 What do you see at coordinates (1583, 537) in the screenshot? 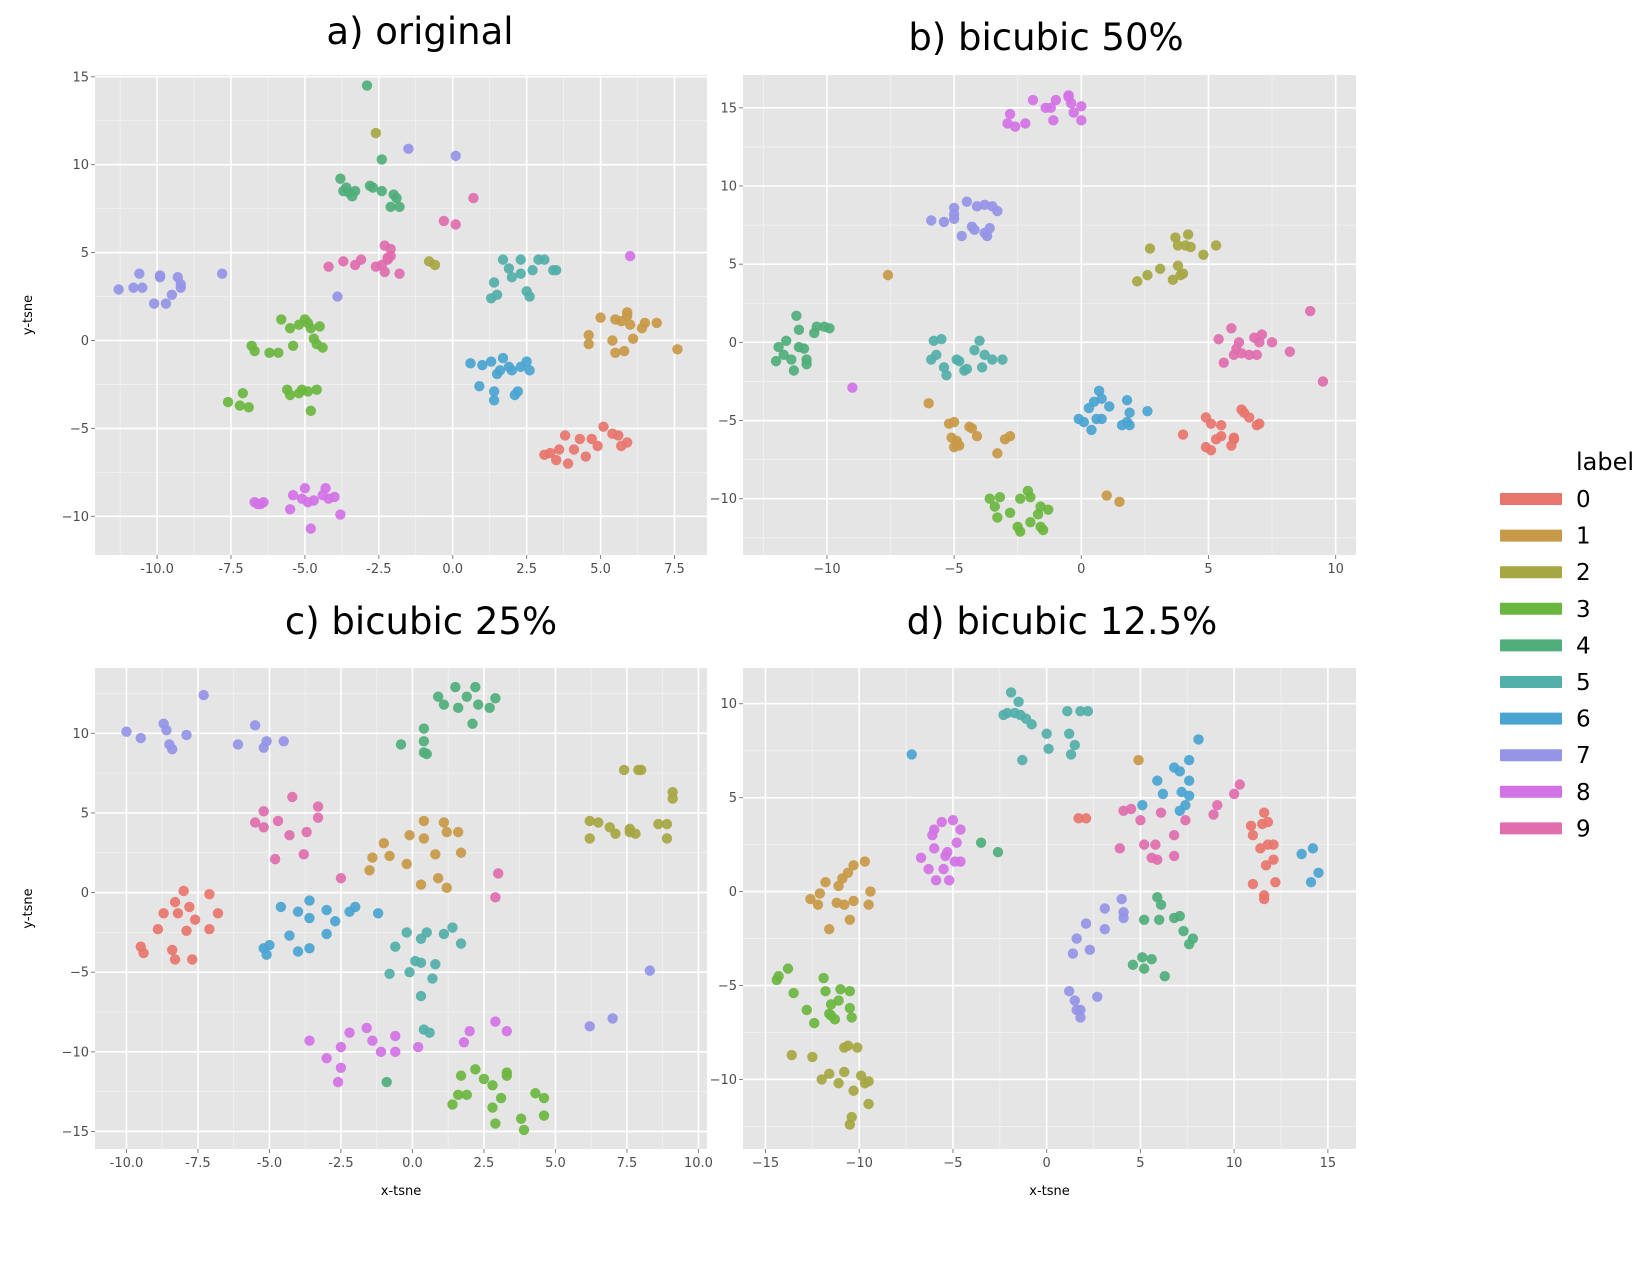
I see `legend-label: 1` at bounding box center [1583, 537].